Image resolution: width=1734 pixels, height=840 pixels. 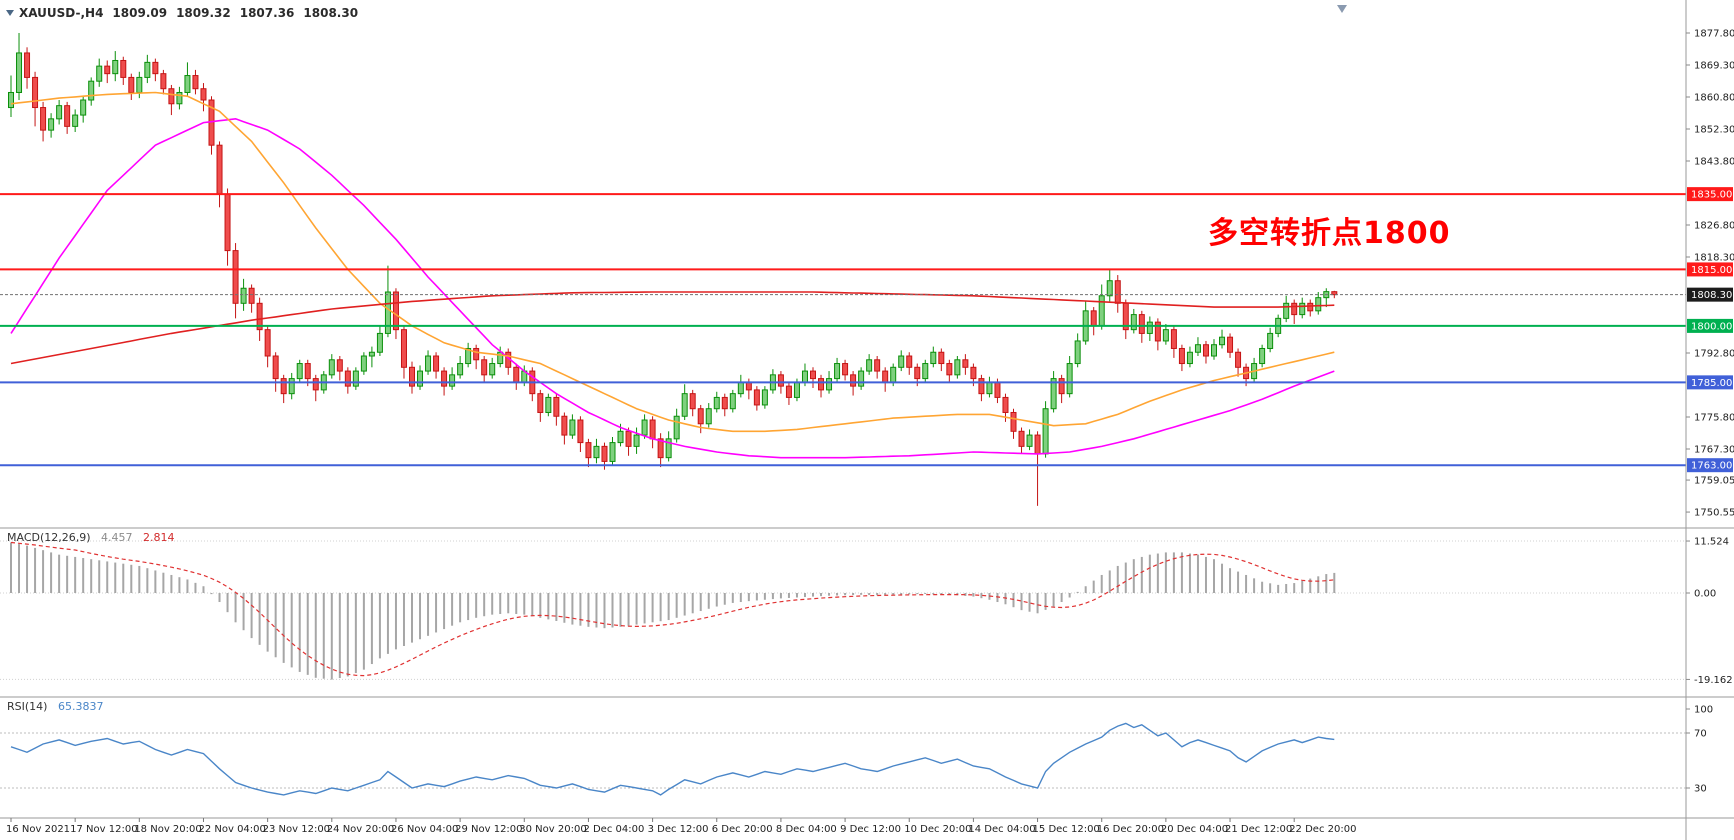 I want to click on price-tick-label: 1792.80, so click(x=1714, y=353).